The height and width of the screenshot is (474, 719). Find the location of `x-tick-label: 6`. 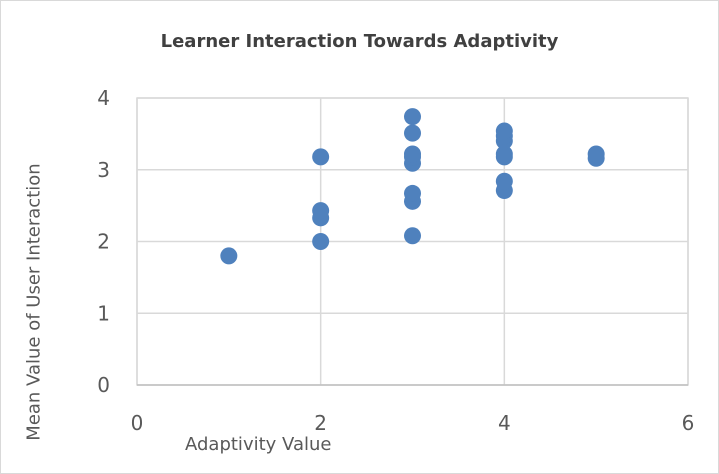

x-tick-label: 6 is located at coordinates (688, 423).